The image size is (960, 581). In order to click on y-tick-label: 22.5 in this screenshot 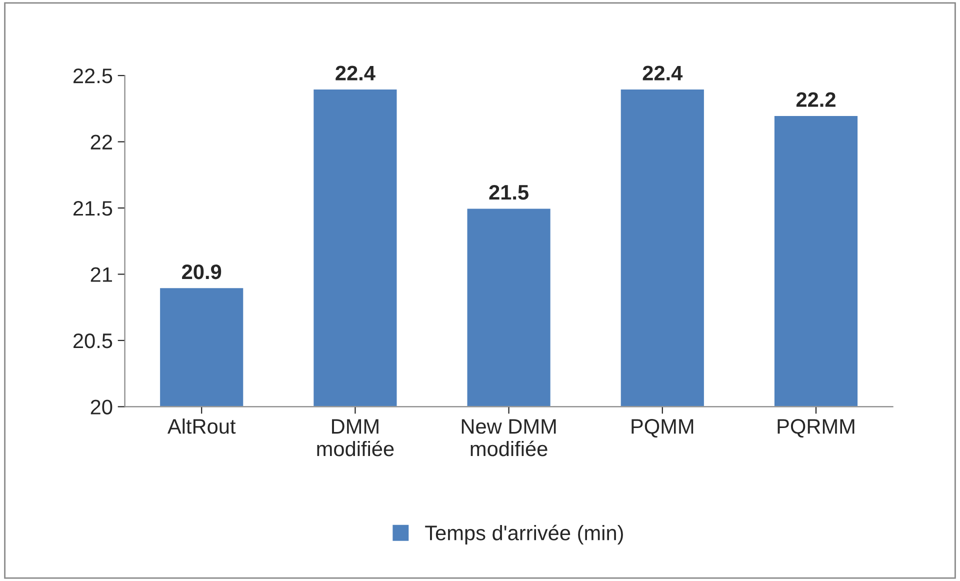, I will do `click(93, 76)`.